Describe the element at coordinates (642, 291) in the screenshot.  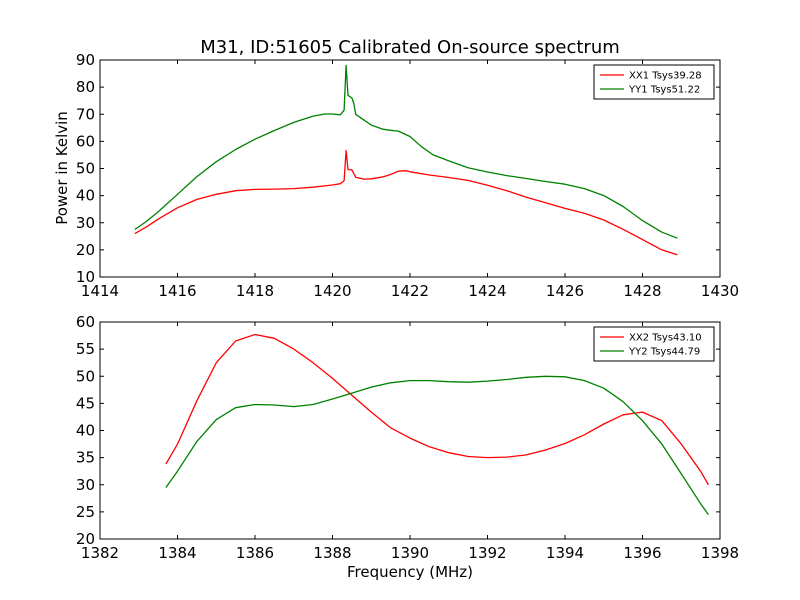
I see `x-tick-label: 1428` at that location.